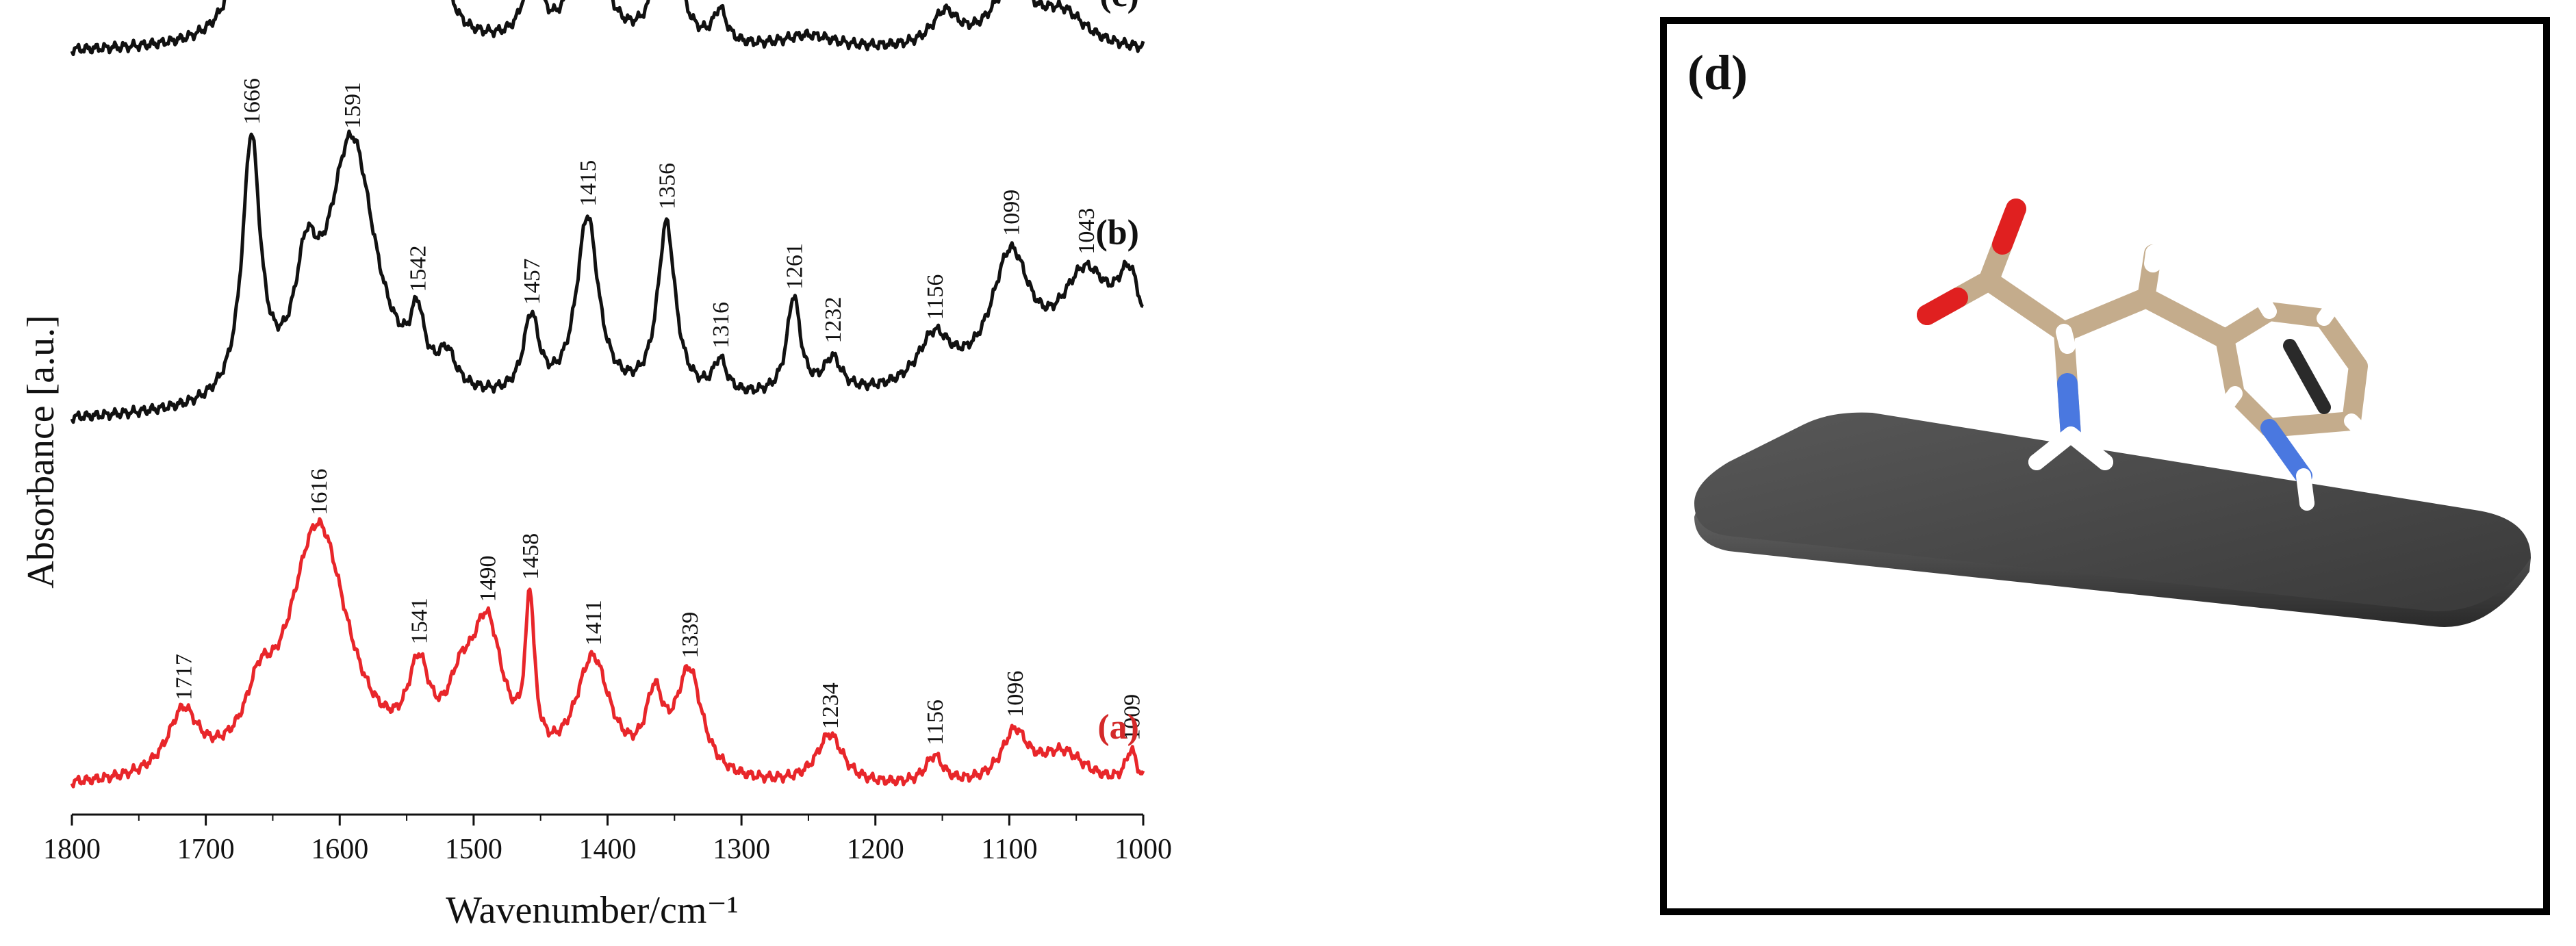 The image size is (2576, 946). What do you see at coordinates (474, 849) in the screenshot?
I see `x-tick-label: 1500` at bounding box center [474, 849].